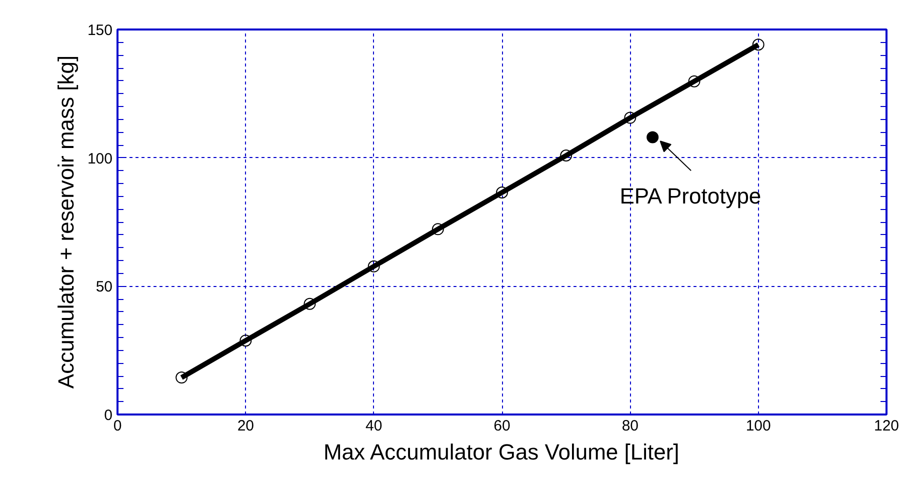 The width and height of the screenshot is (906, 481). Describe the element at coordinates (630, 426) in the screenshot. I see `x-tick-label: 80` at that location.